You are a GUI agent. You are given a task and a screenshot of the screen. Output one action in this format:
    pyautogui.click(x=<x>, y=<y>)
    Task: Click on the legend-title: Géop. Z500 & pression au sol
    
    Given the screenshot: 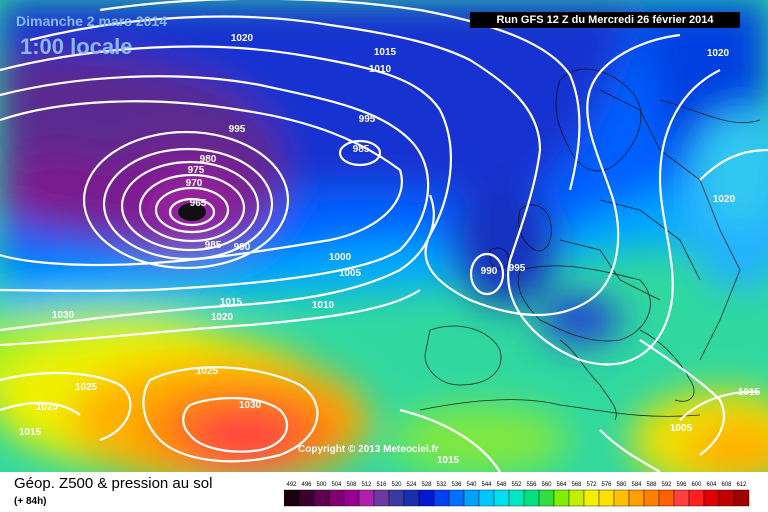 What is the action you would take?
    pyautogui.click(x=113, y=483)
    